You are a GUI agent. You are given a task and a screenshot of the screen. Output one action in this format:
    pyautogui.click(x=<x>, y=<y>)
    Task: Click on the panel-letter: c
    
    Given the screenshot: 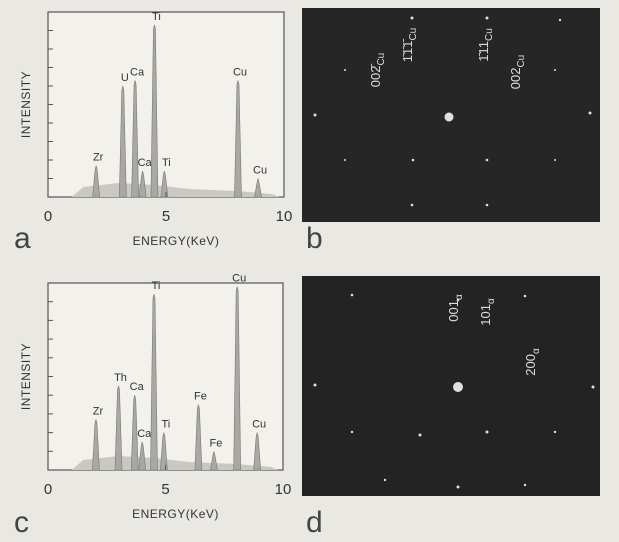 What is the action you would take?
    pyautogui.click(x=21, y=522)
    